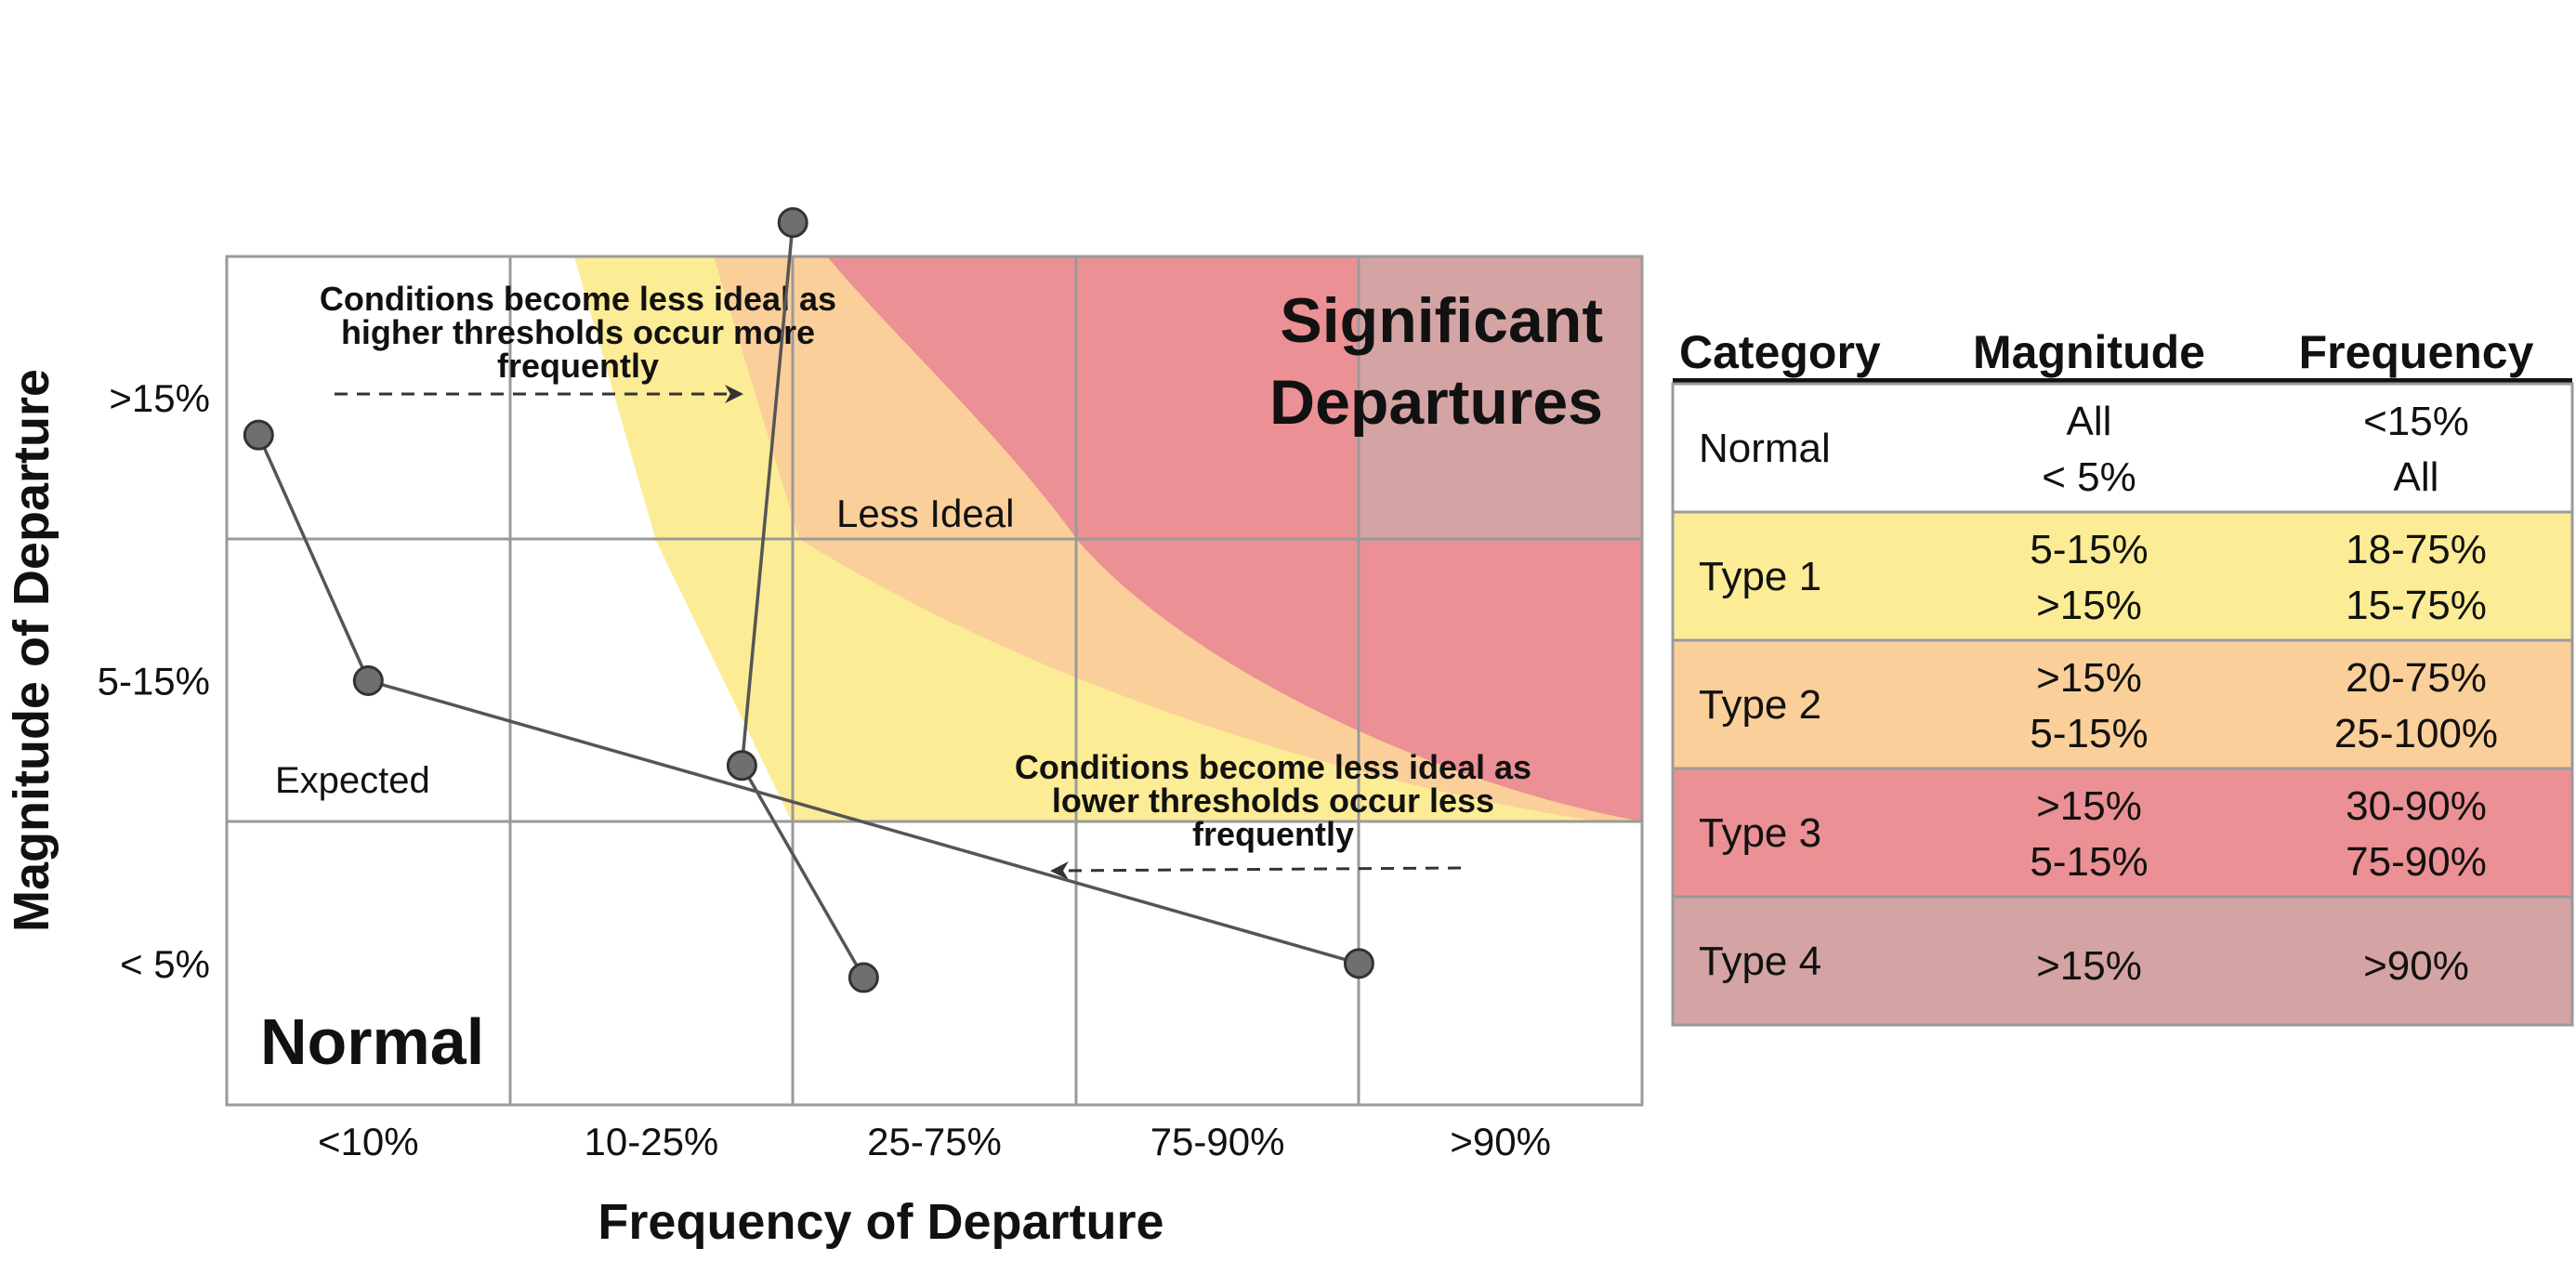  Describe the element at coordinates (2416, 678) in the screenshot. I see `table-cell-frequency: 20-75%` at that location.